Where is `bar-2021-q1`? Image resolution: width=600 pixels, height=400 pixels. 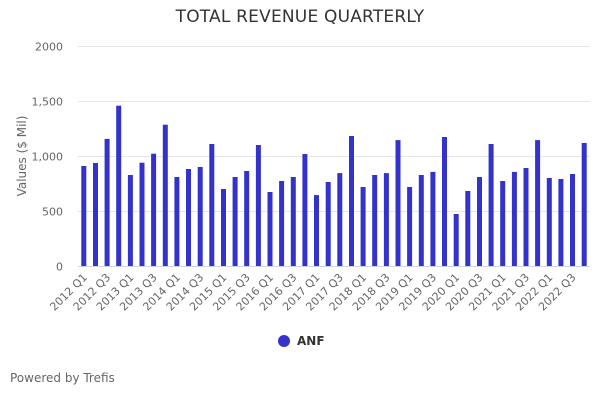
bar-2021-q1 is located at coordinates (503, 223).